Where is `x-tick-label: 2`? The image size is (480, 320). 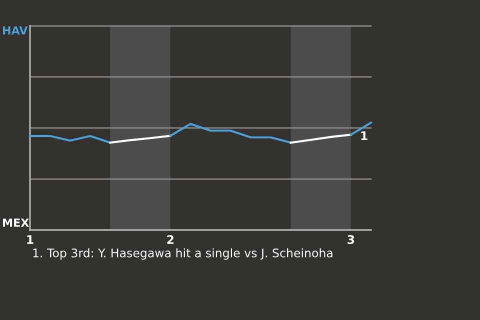
x-tick-label: 2 is located at coordinates (170, 239).